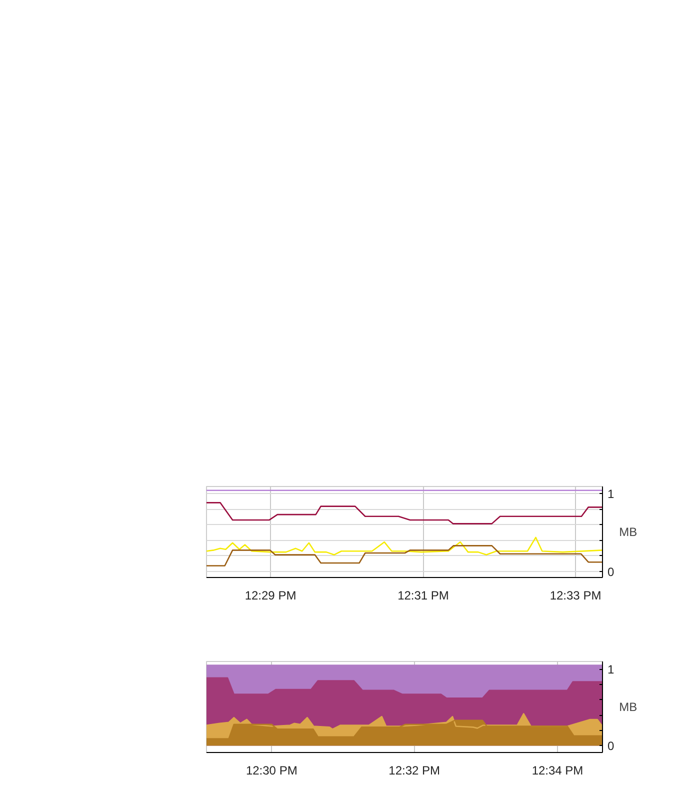 The image size is (692, 812). Describe the element at coordinates (423, 595) in the screenshot. I see `x-tick-label: 12:31 PM` at that location.